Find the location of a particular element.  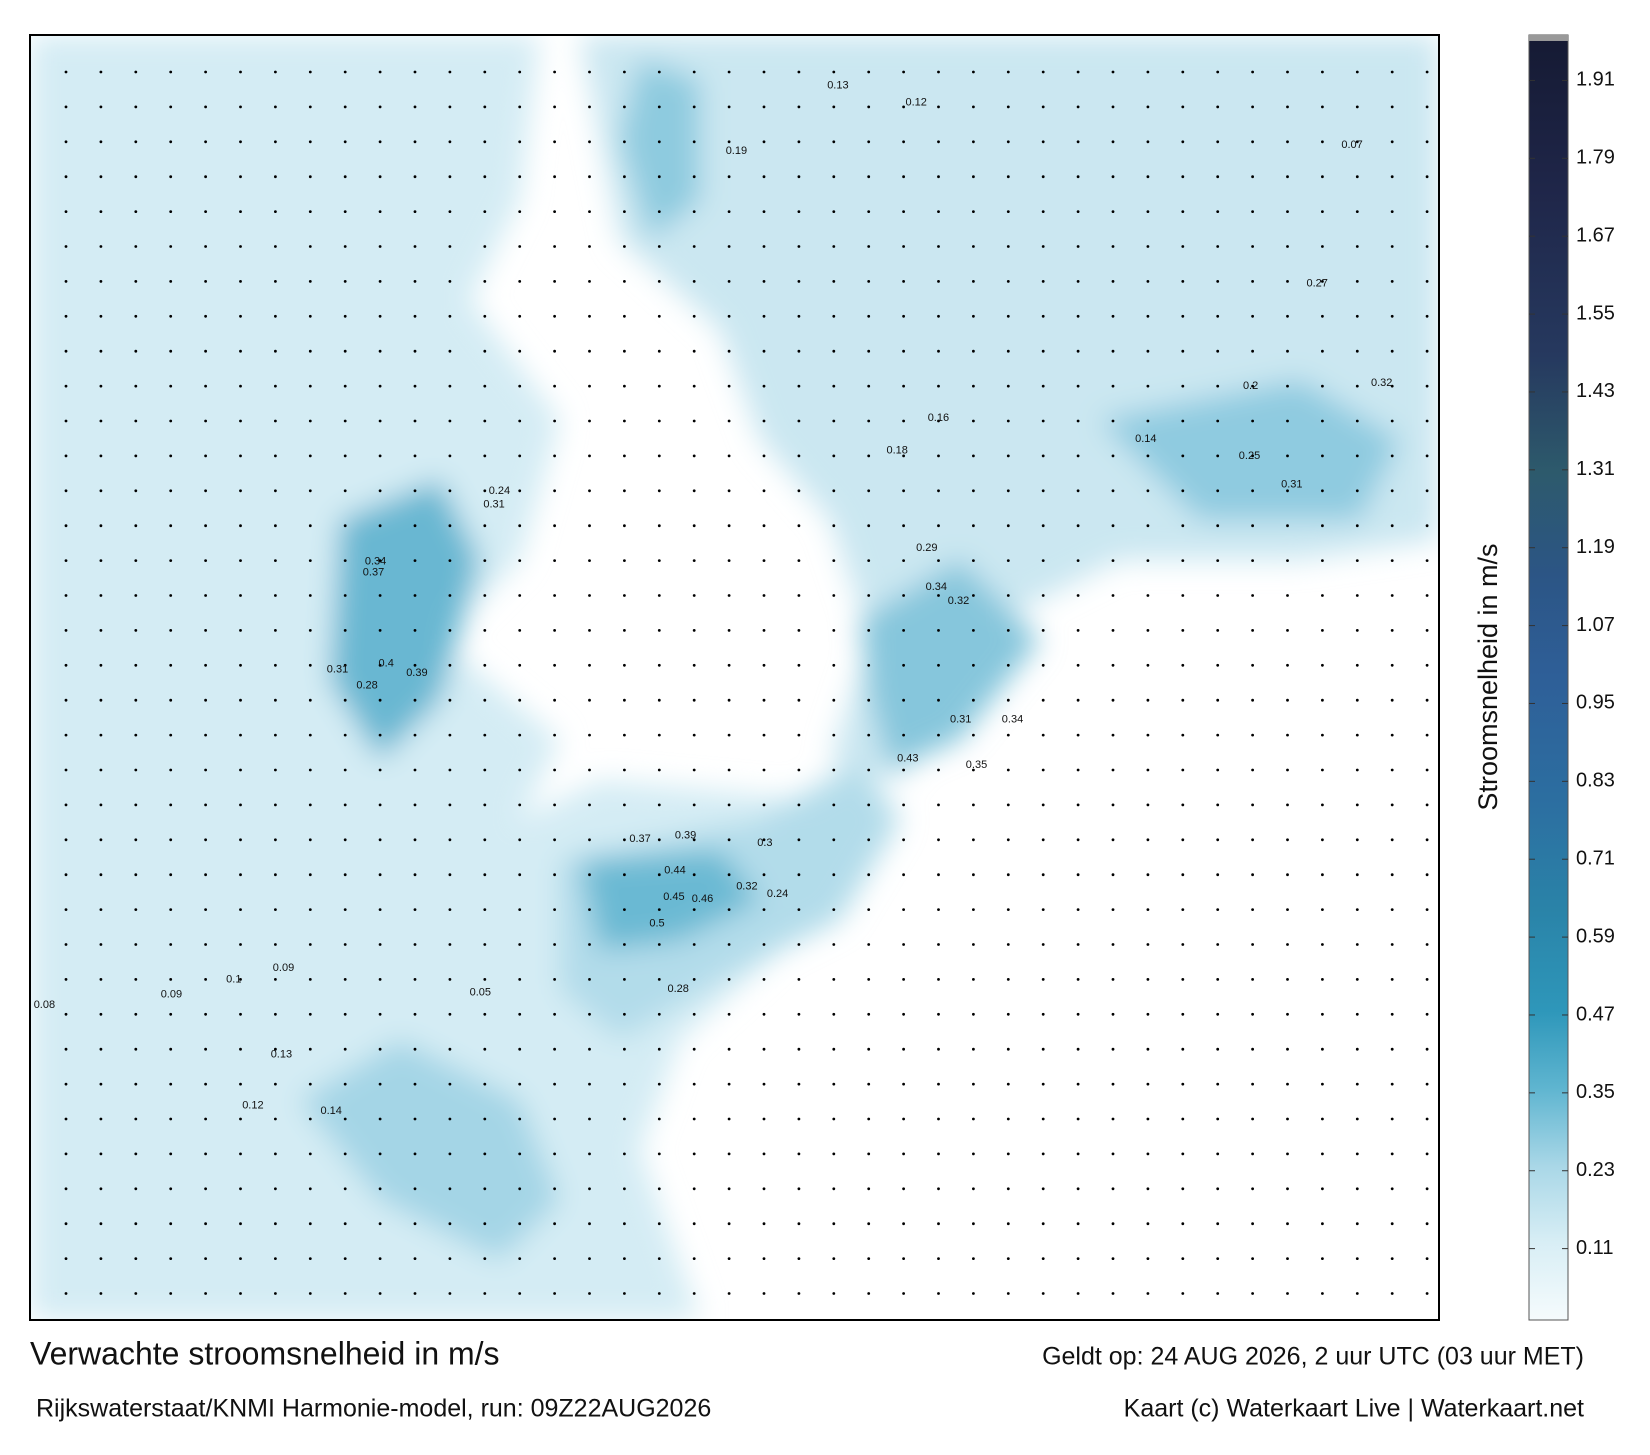

map-value-label: 0.31 is located at coordinates (493, 505).